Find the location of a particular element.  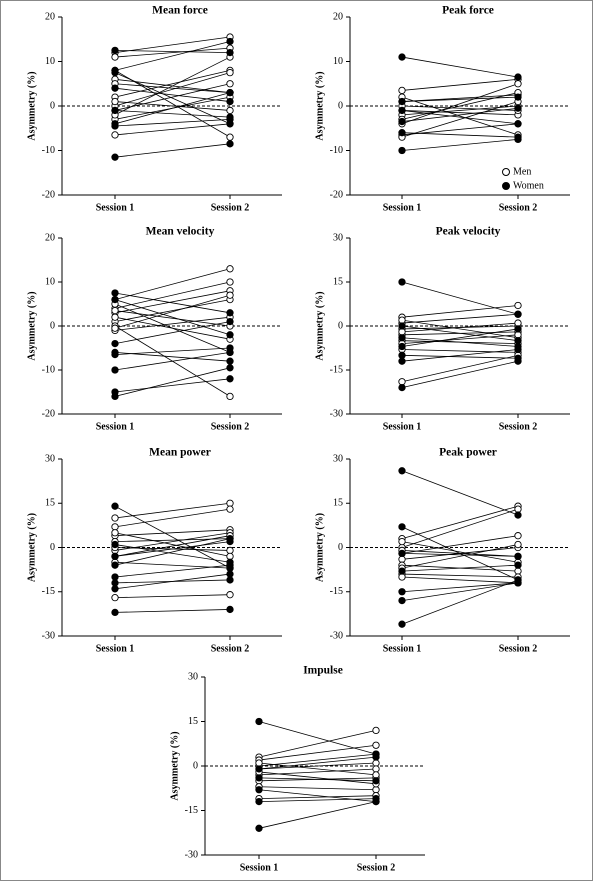

y-tick-label: 10 is located at coordinates (50, 61).